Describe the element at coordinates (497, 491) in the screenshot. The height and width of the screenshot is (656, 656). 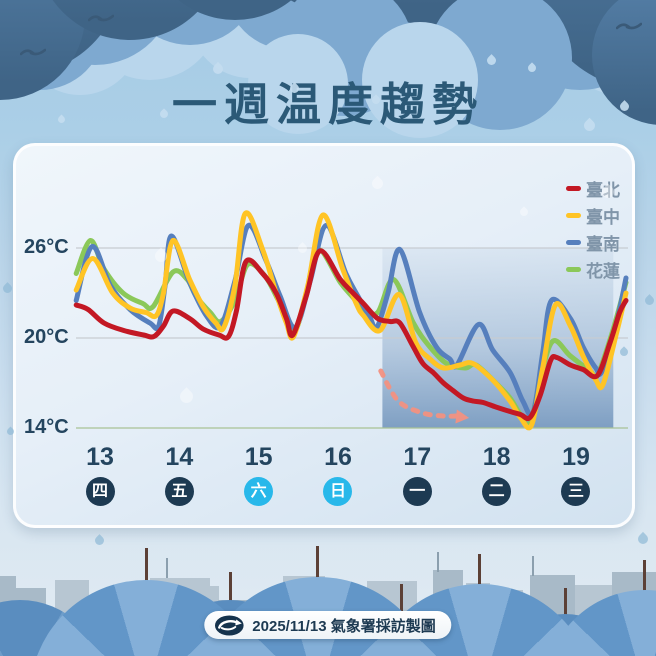
I see `weekday-badge: 二` at that location.